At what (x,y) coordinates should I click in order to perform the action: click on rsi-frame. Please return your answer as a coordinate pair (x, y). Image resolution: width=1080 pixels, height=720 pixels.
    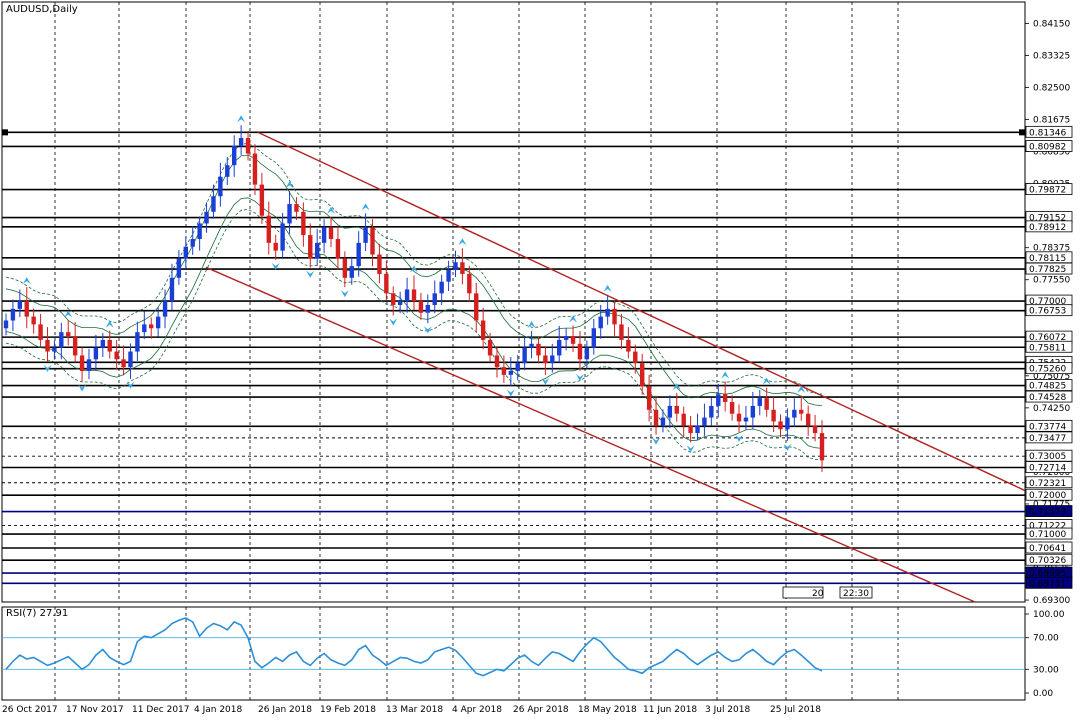
    Looking at the image, I should click on (513, 653).